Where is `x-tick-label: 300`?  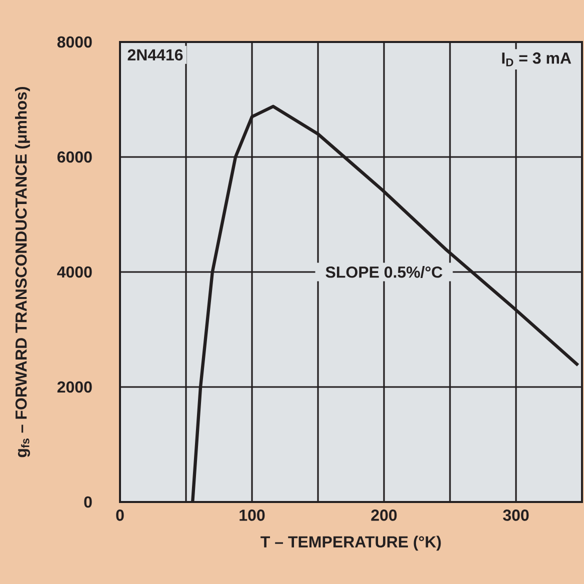
x-tick-label: 300 is located at coordinates (516, 515).